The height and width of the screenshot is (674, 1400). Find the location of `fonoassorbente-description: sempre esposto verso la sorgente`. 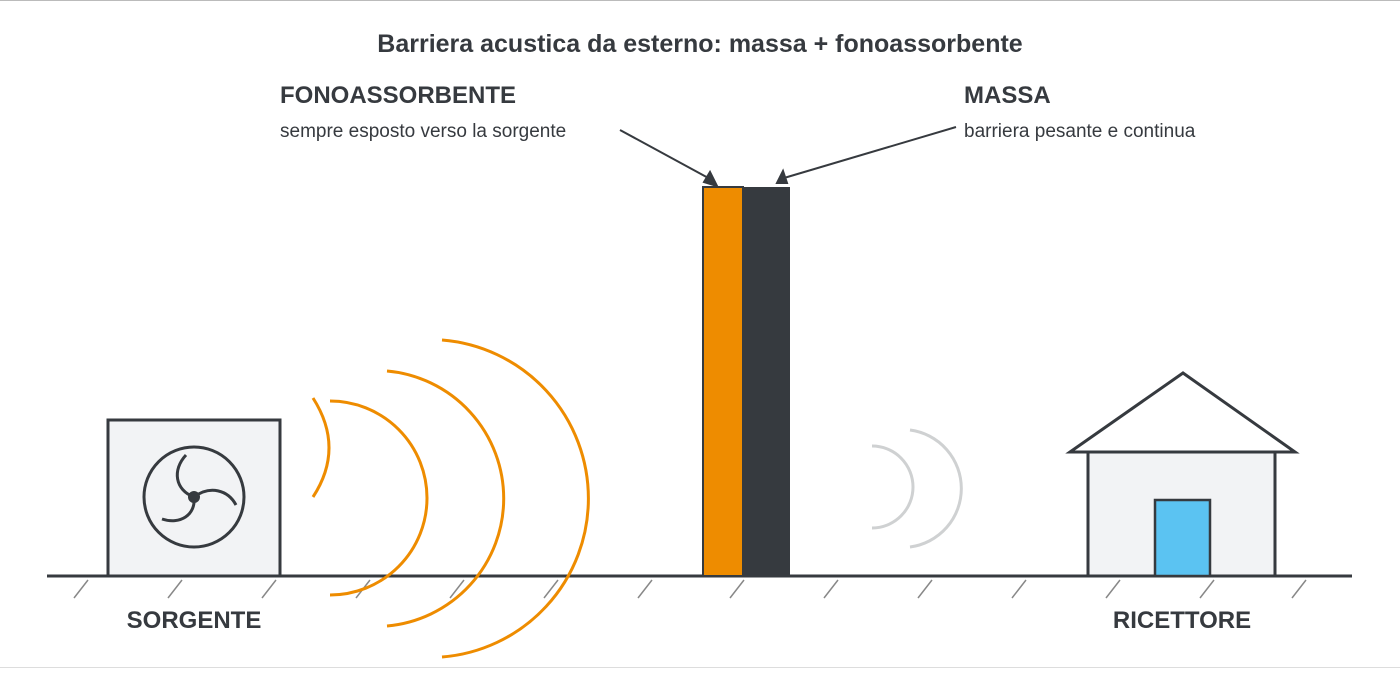

fonoassorbente-description: sempre esposto verso la sorgente is located at coordinates (423, 131).